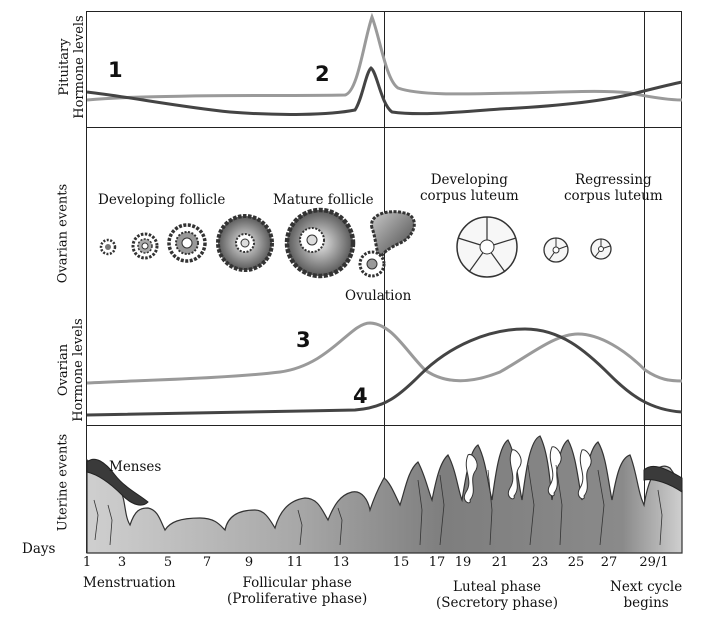  What do you see at coordinates (117, 482) in the screenshot?
I see `menses-shedding` at bounding box center [117, 482].